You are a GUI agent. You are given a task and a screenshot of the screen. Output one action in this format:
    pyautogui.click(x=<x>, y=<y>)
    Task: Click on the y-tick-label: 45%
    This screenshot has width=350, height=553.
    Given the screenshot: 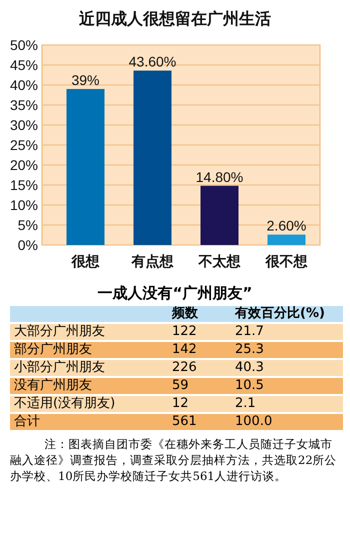 What is the action you would take?
    pyautogui.click(x=24, y=65)
    